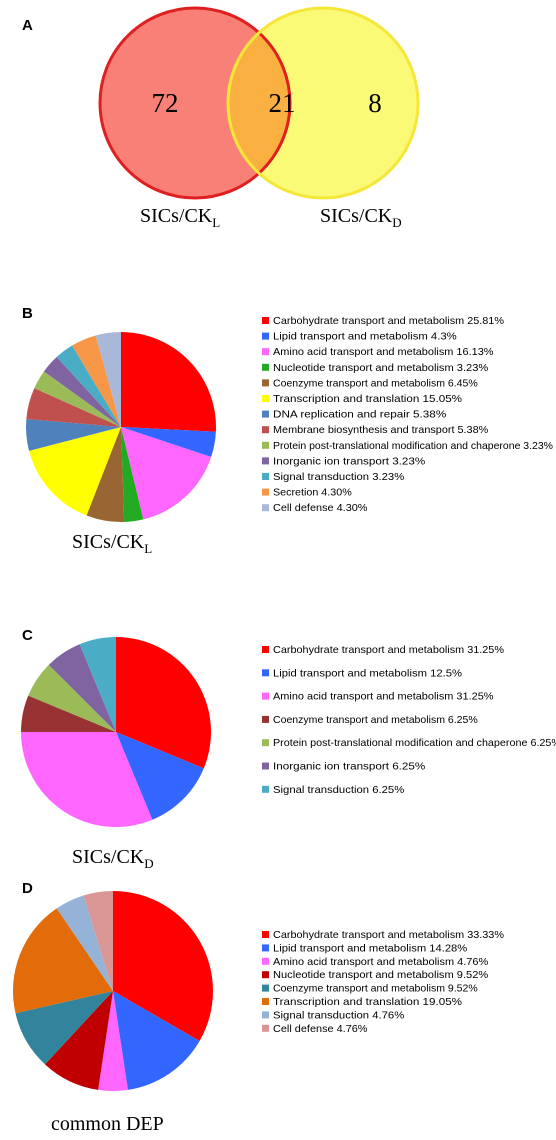 Image resolution: width=556 pixels, height=1140 pixels. Describe the element at coordinates (338, 1015) in the screenshot. I see `pie-d-legend-label-7: Signal transduction 4.76%` at that location.